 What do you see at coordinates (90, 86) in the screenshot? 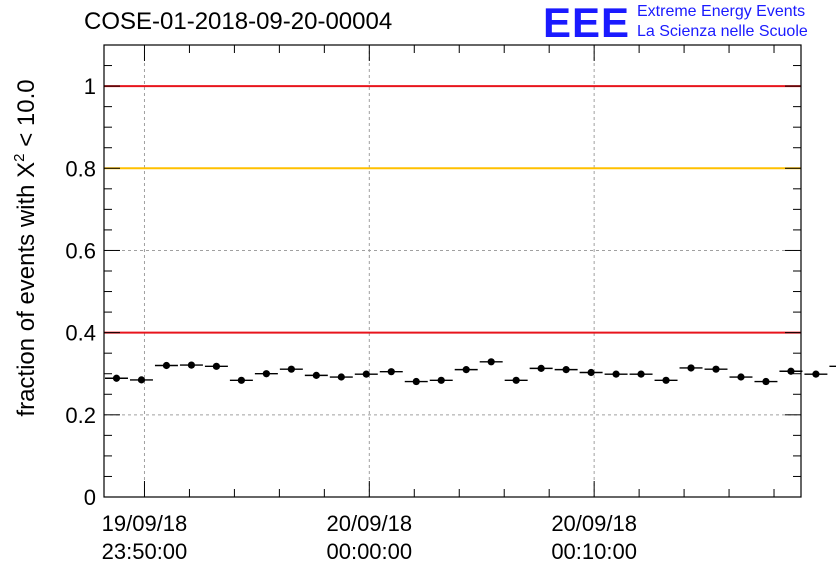
I see `y-tick-label: 1` at bounding box center [90, 86].